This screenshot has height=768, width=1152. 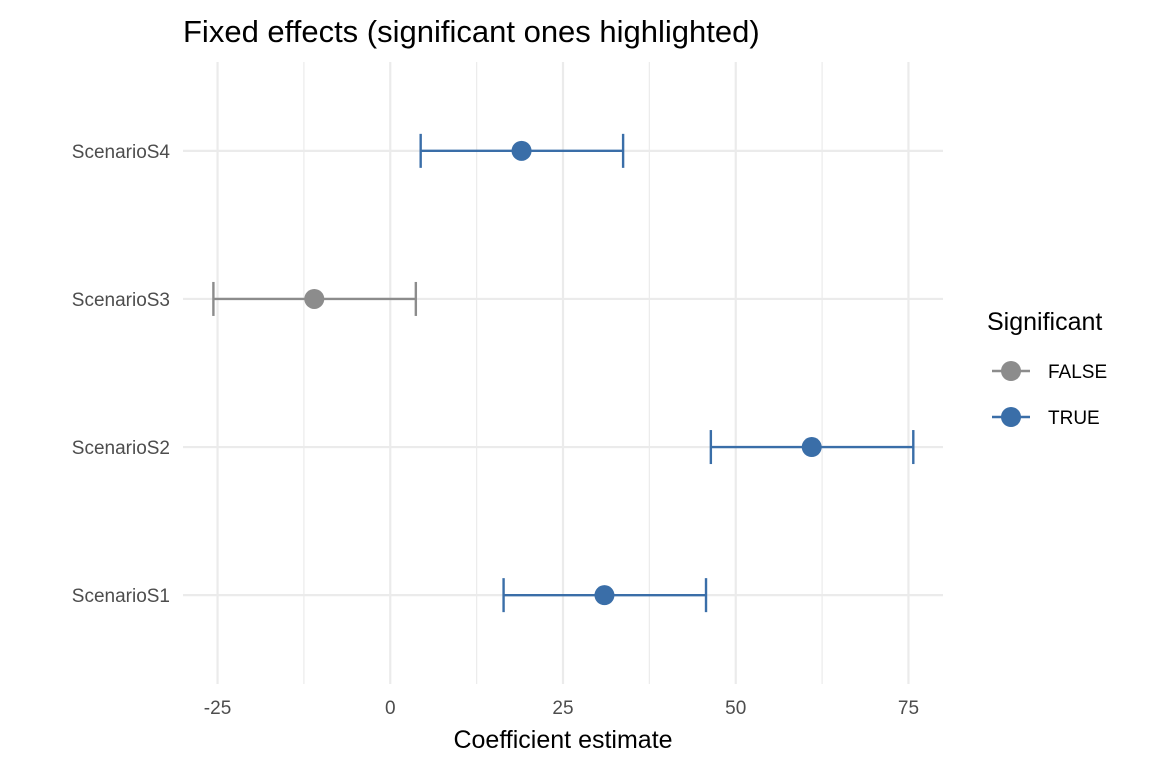 What do you see at coordinates (121, 596) in the screenshot?
I see `y-tick-label: ScenarioS1` at bounding box center [121, 596].